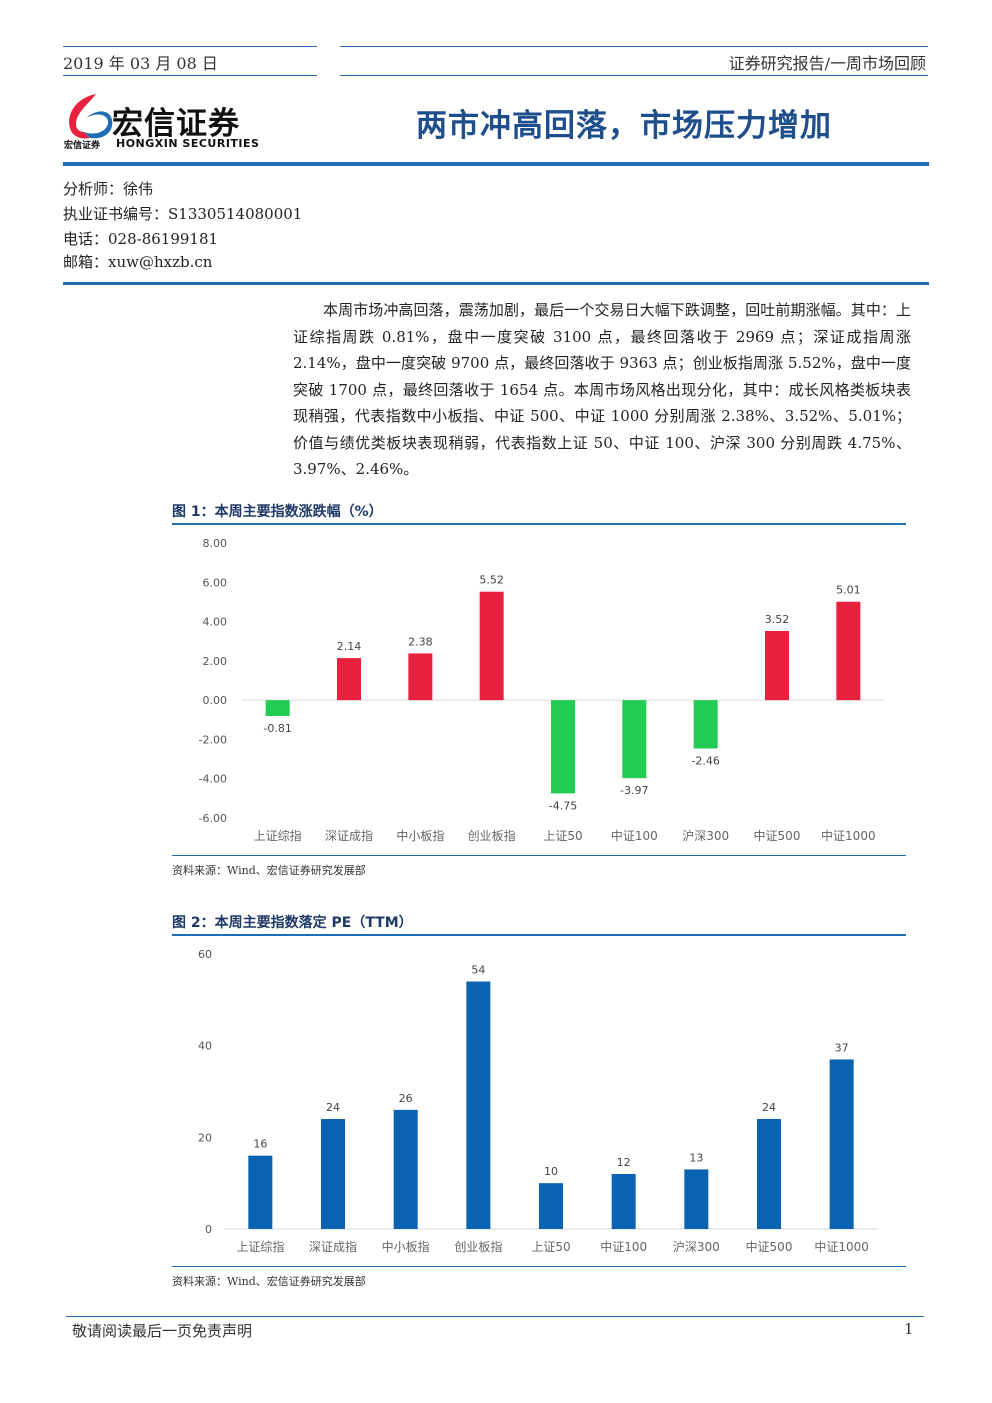 Image resolution: width=992 pixels, height=1403 pixels. I want to click on figure-2-source: 资料来源：Wind、宏信证券研究发展部, so click(269, 1281).